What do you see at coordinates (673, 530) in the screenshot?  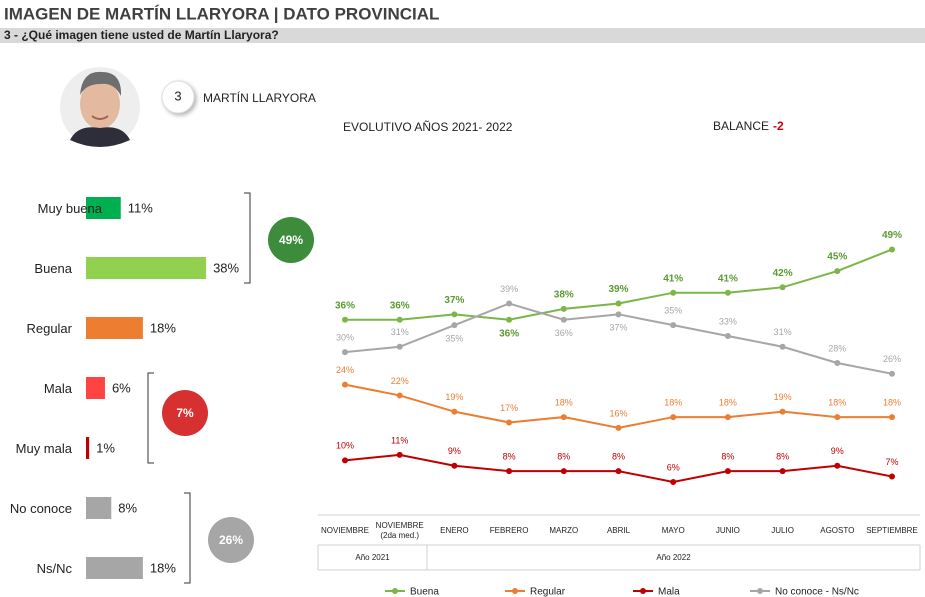 I see `x-tick-label: MAYO` at bounding box center [673, 530].